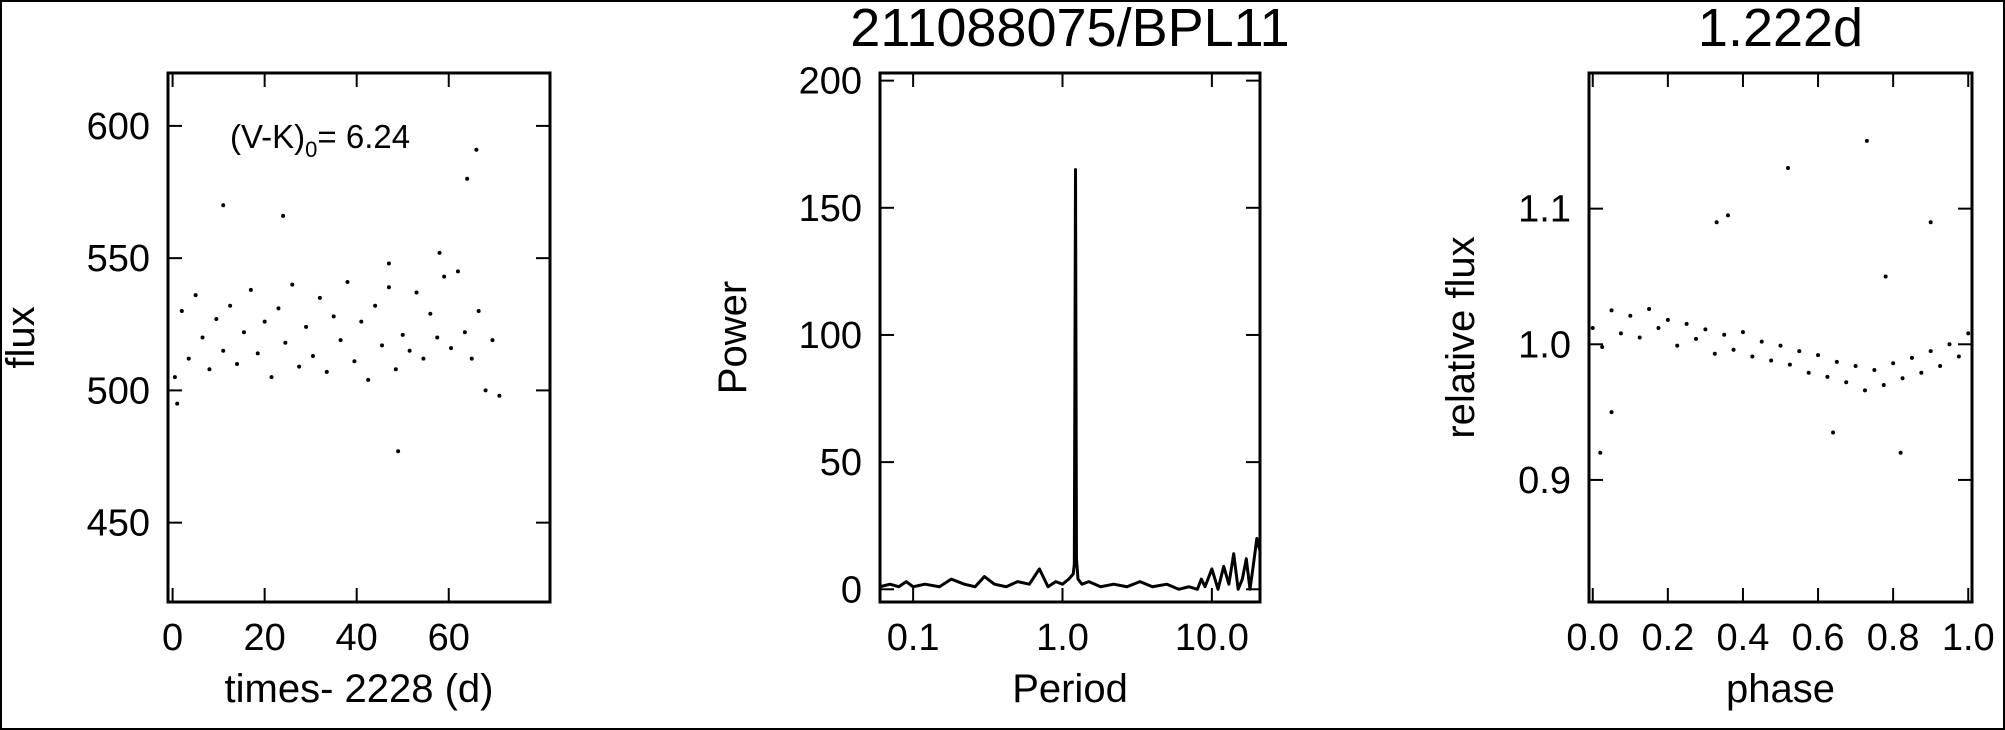 This screenshot has height=730, width=2005. What do you see at coordinates (1070, 689) in the screenshot?
I see `x-axis-title: Period` at bounding box center [1070, 689].